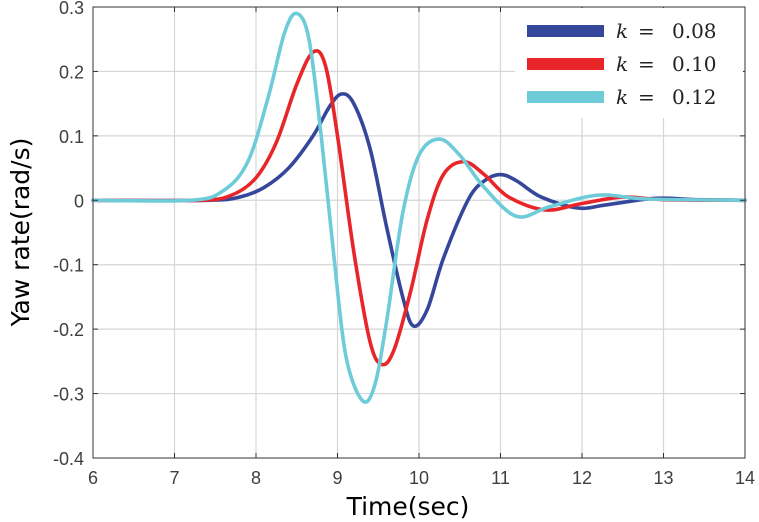  What do you see at coordinates (419, 478) in the screenshot?
I see `x-tick-label: 10` at bounding box center [419, 478].